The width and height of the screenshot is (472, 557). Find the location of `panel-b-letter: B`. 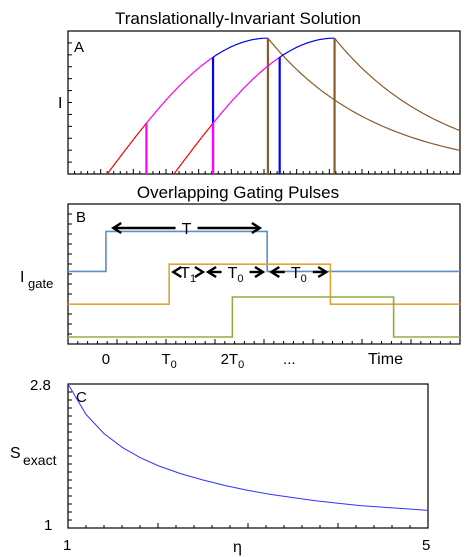

panel-b-letter: B is located at coordinates (81, 217).